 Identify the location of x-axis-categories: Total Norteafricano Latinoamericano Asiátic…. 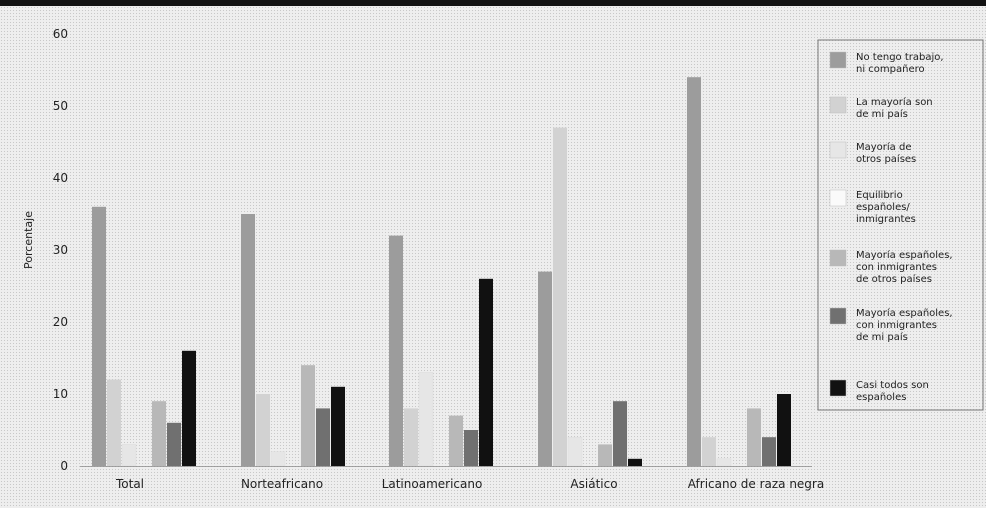
(469, 484).